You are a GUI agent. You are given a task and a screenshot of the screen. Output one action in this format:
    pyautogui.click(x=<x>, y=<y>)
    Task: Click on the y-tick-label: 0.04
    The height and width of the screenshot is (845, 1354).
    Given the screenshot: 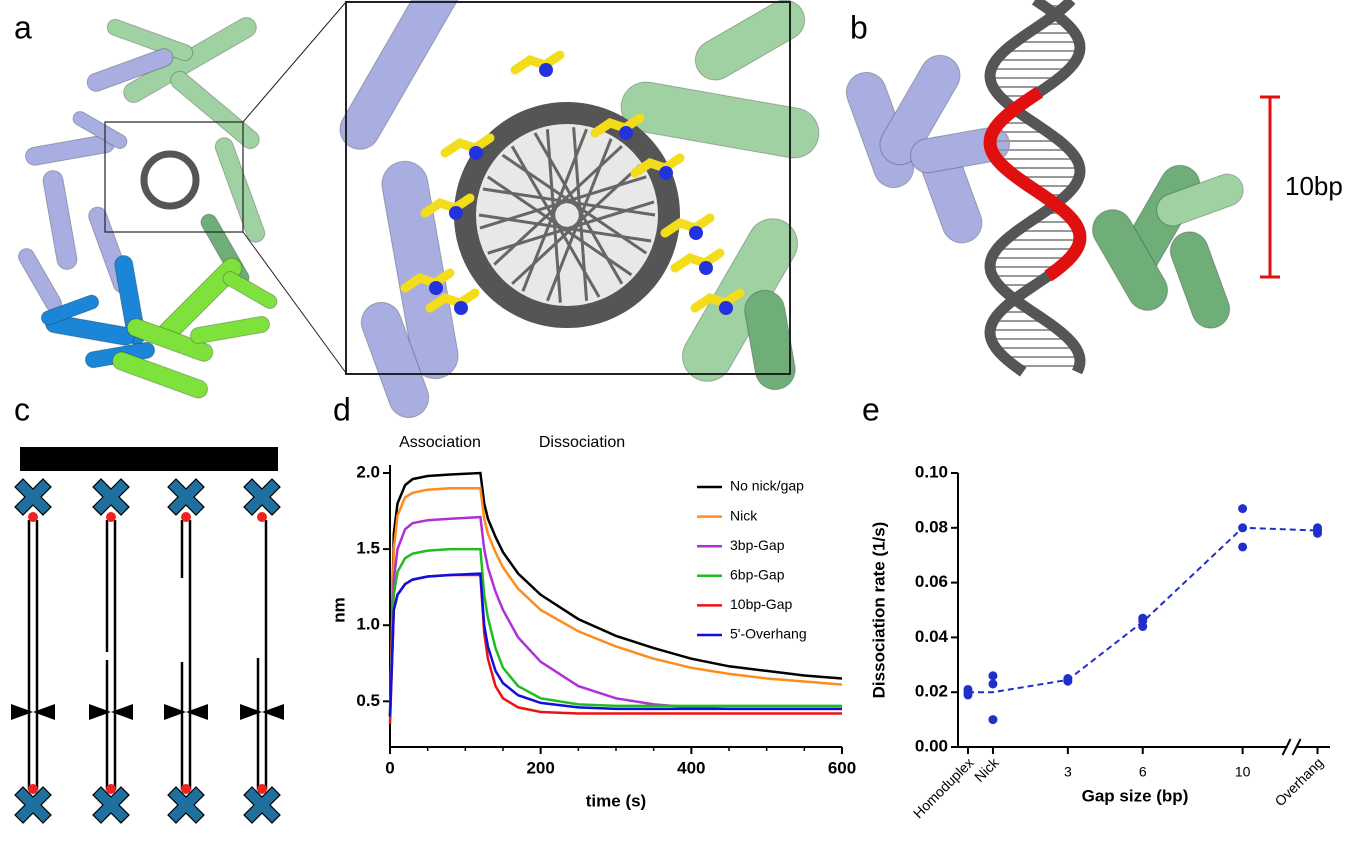 What is the action you would take?
    pyautogui.click(x=932, y=636)
    